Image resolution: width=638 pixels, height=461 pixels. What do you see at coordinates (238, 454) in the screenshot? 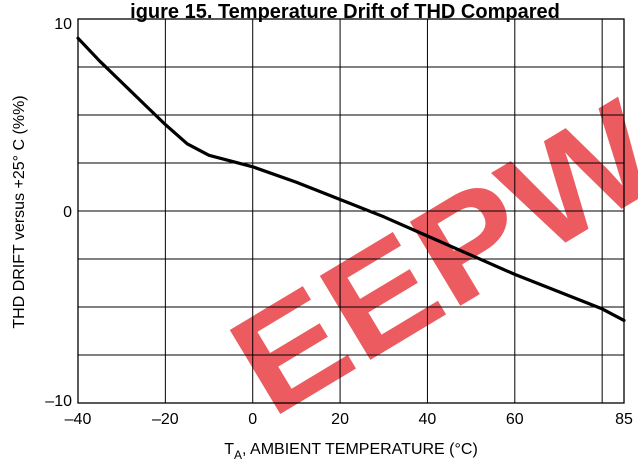
I see `x-axis-label-subscript: A` at bounding box center [238, 454].